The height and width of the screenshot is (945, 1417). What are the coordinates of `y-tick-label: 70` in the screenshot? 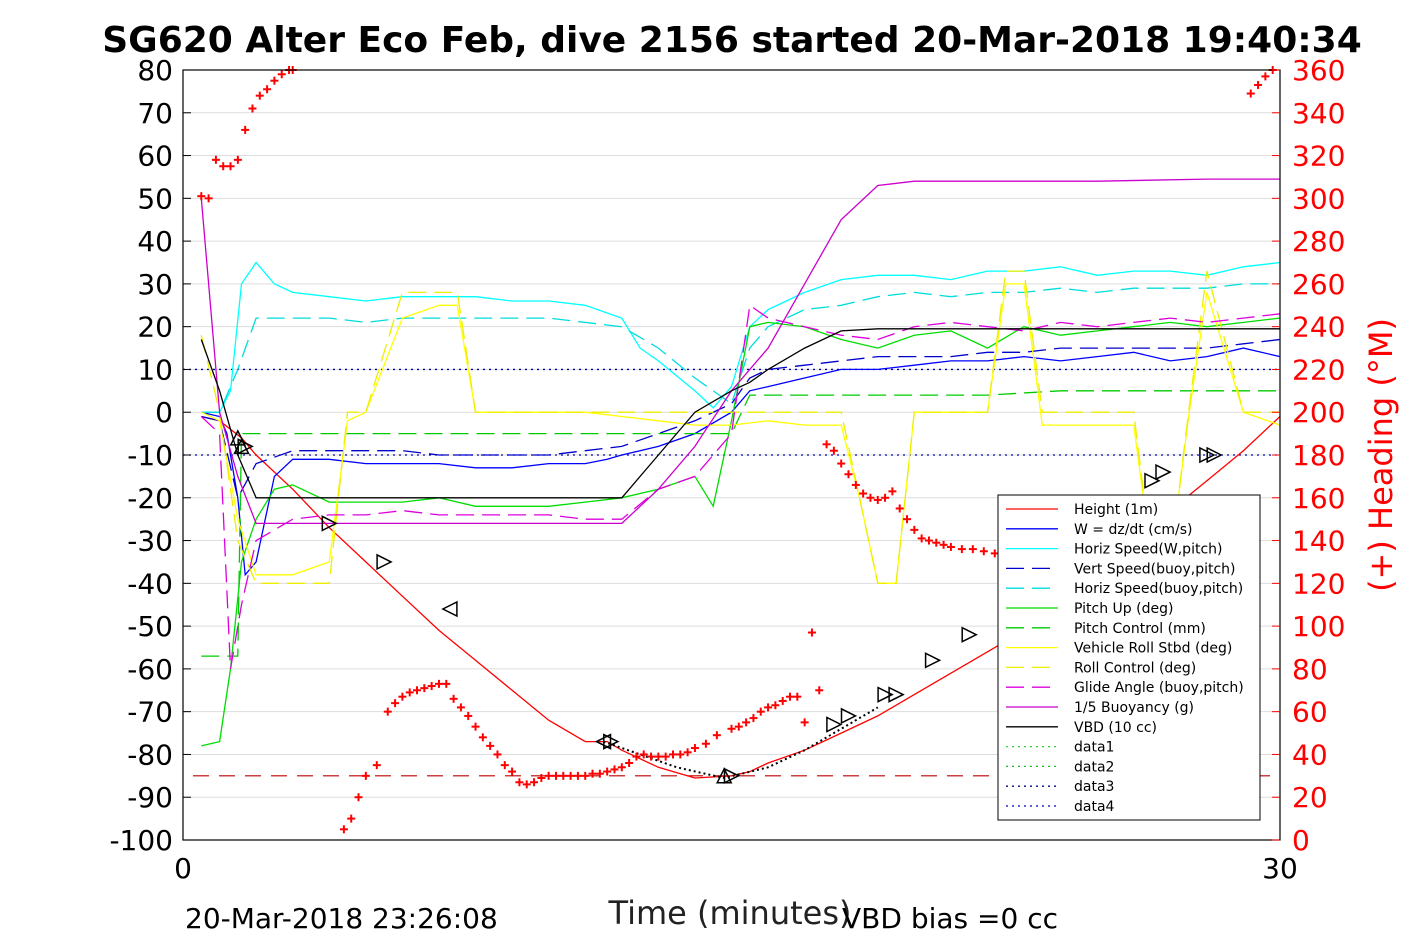 It's located at (155, 113).